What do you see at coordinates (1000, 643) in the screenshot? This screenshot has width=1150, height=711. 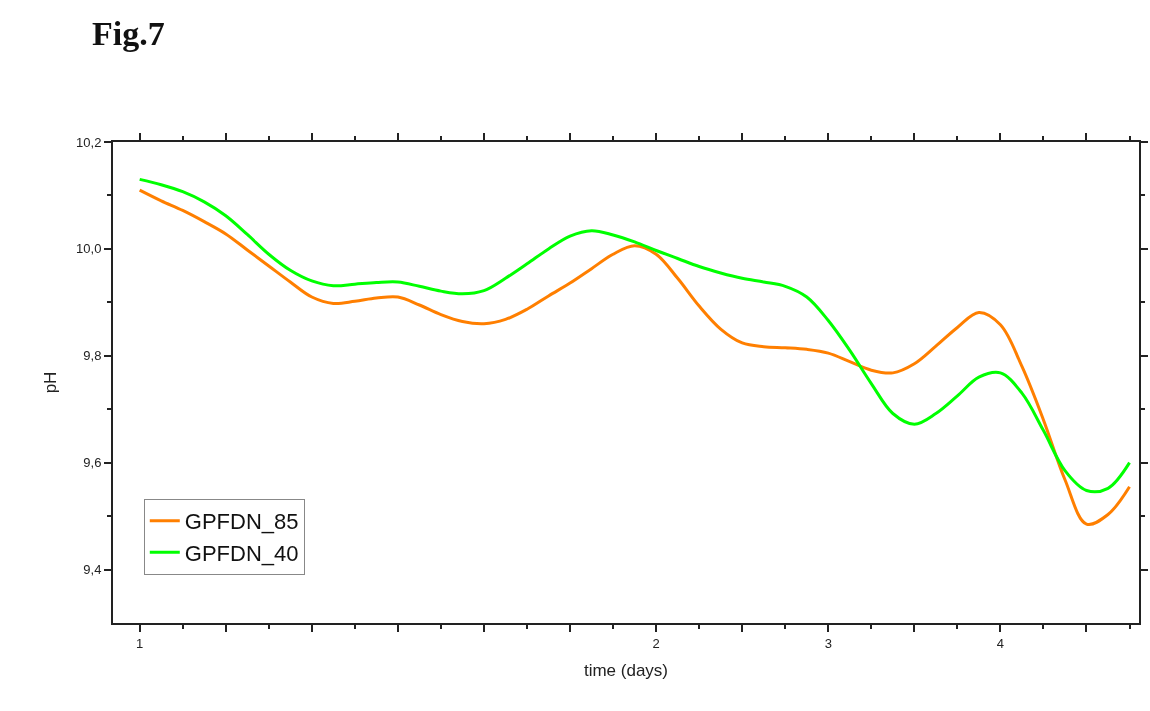 I see `x-tick-label: 4` at bounding box center [1000, 643].